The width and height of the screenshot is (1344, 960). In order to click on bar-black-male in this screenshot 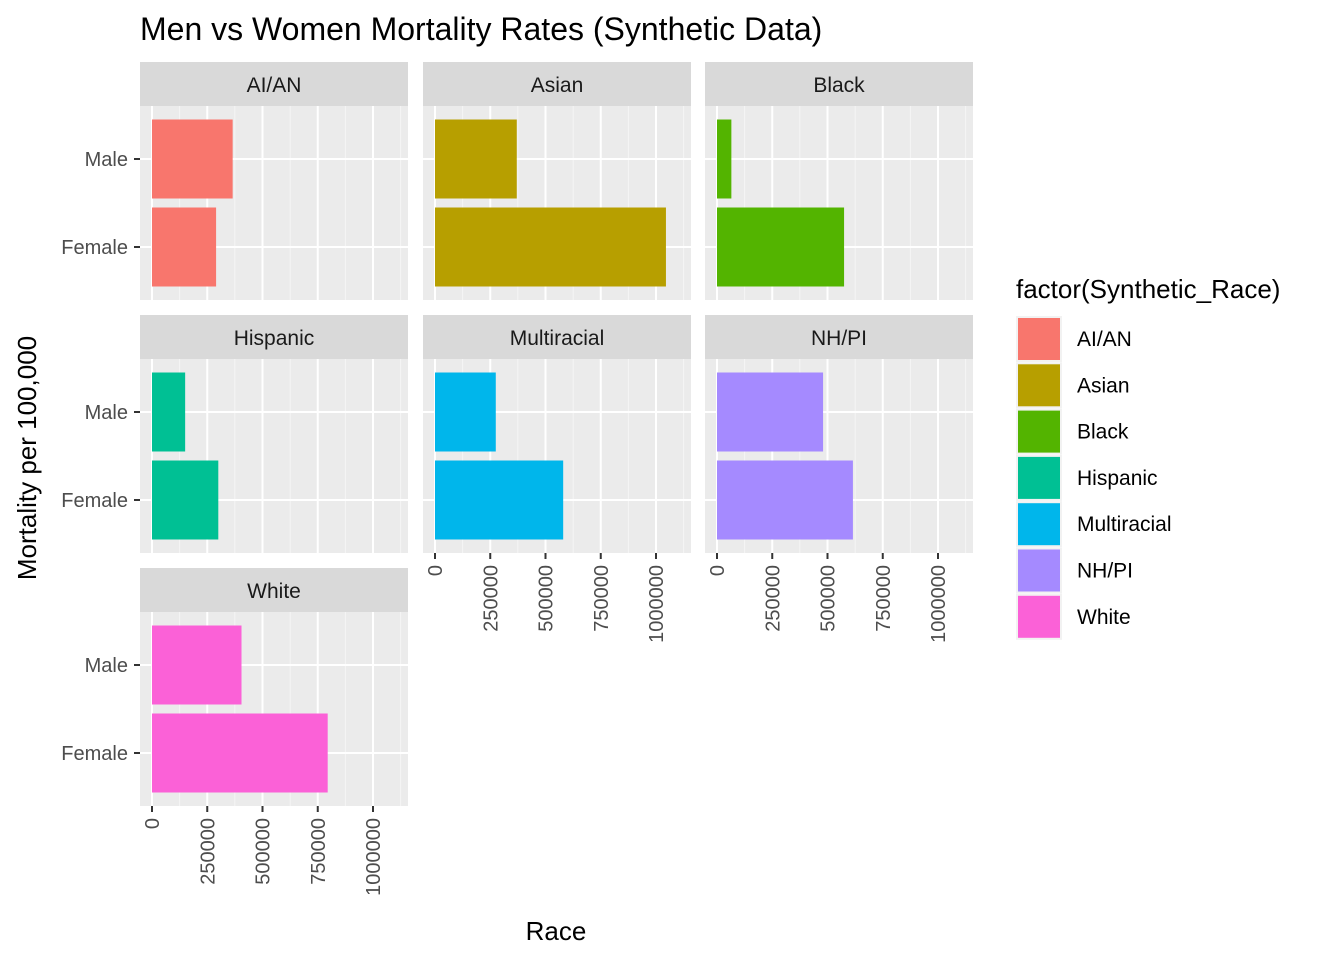, I will do `click(724, 159)`.